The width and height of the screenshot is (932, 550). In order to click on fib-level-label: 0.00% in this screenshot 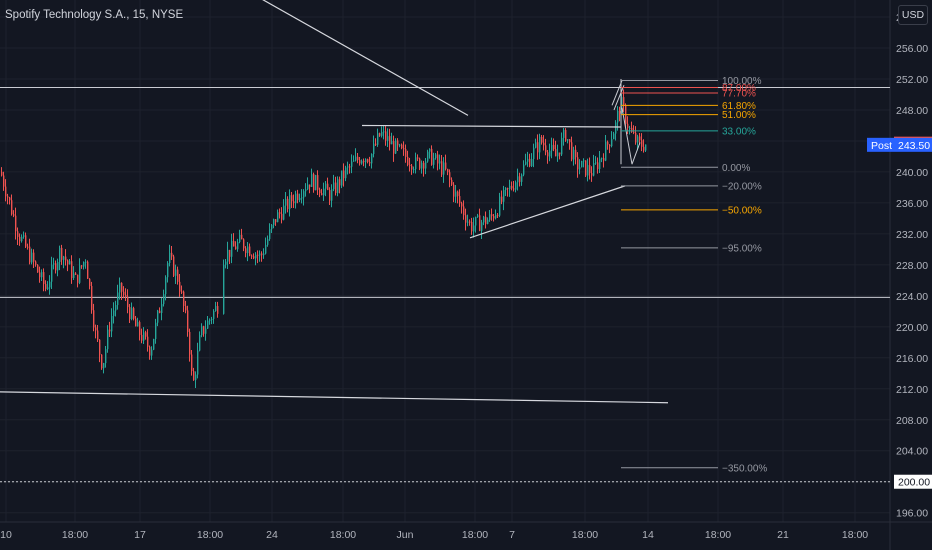, I will do `click(736, 168)`.